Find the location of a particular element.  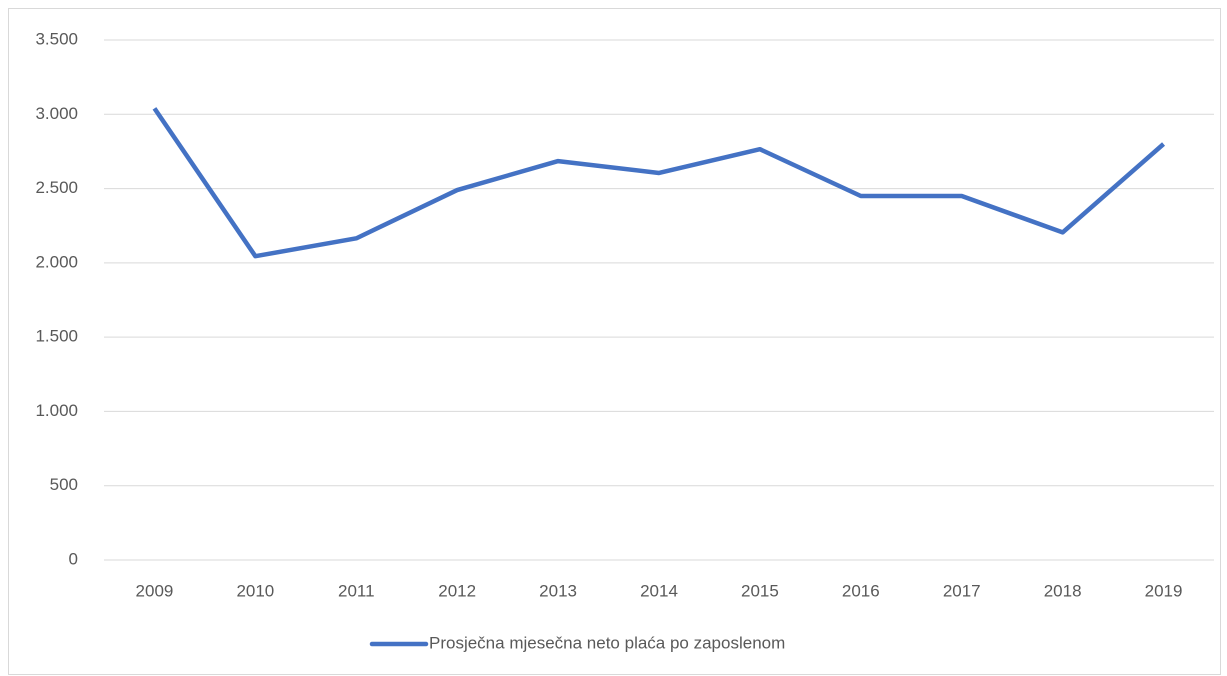

y-tick-label: 1.000 is located at coordinates (56, 410).